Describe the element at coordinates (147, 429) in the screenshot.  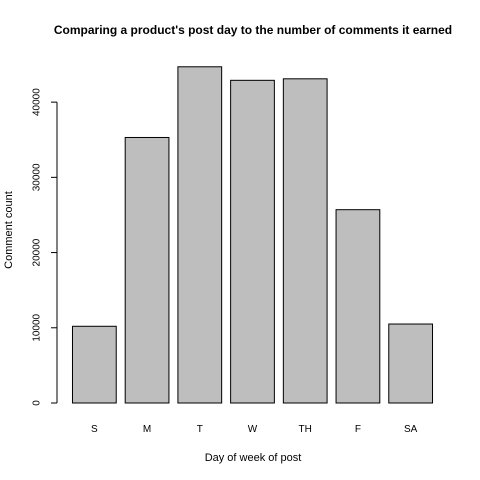
I see `x-tick-label: M` at that location.